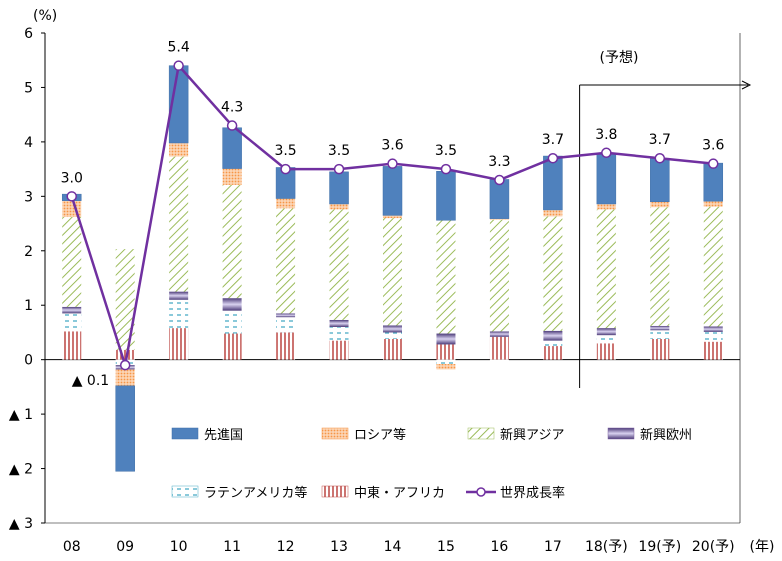 This screenshot has height=561, width=782. I want to click on x-tick-label: 11, so click(232, 547).